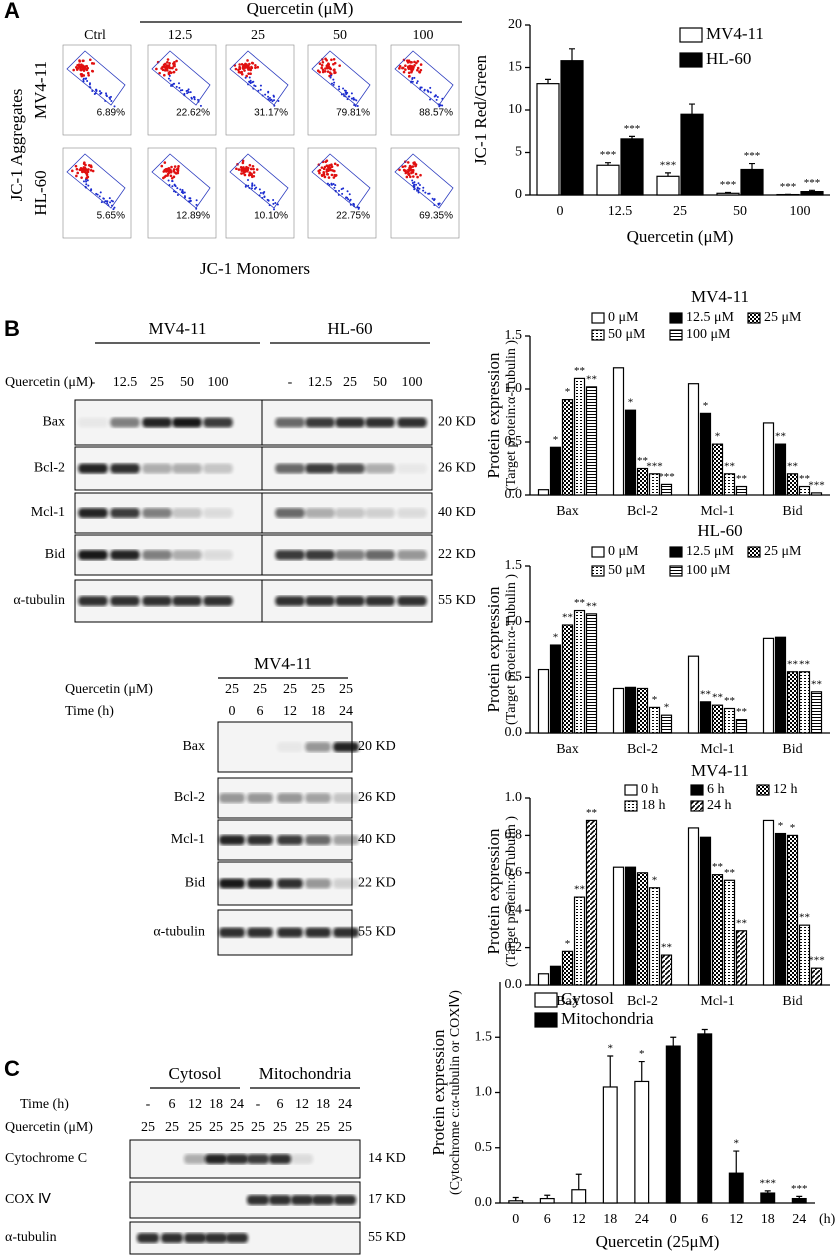 This screenshot has height=1256, width=837. Describe the element at coordinates (792, 511) in the screenshot. I see `x-tick-label: Bid` at that location.